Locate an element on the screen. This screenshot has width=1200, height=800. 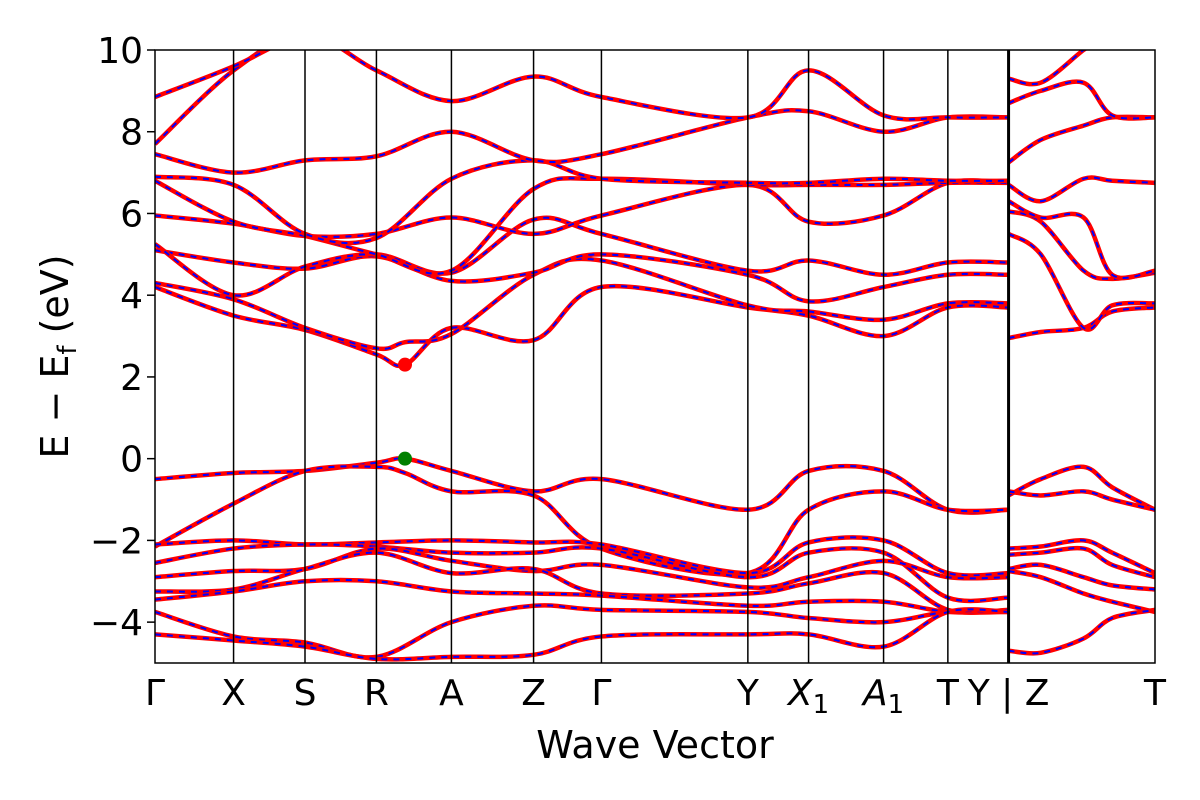
y-ticks-group: −4 −2 0 2 4 6 8 10 is located at coordinates (122, 337).